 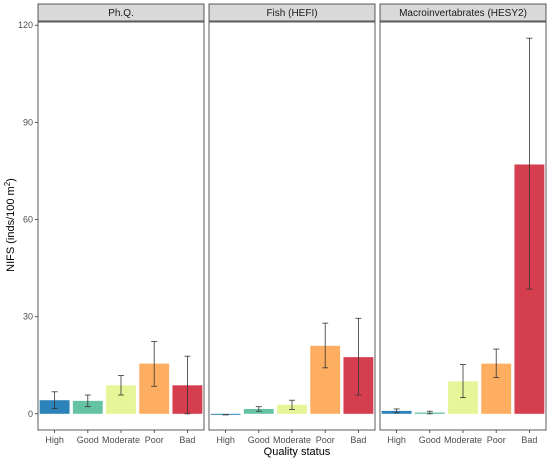 I want to click on y-axis: 0 30 60 90 120, so click(x=28, y=219).